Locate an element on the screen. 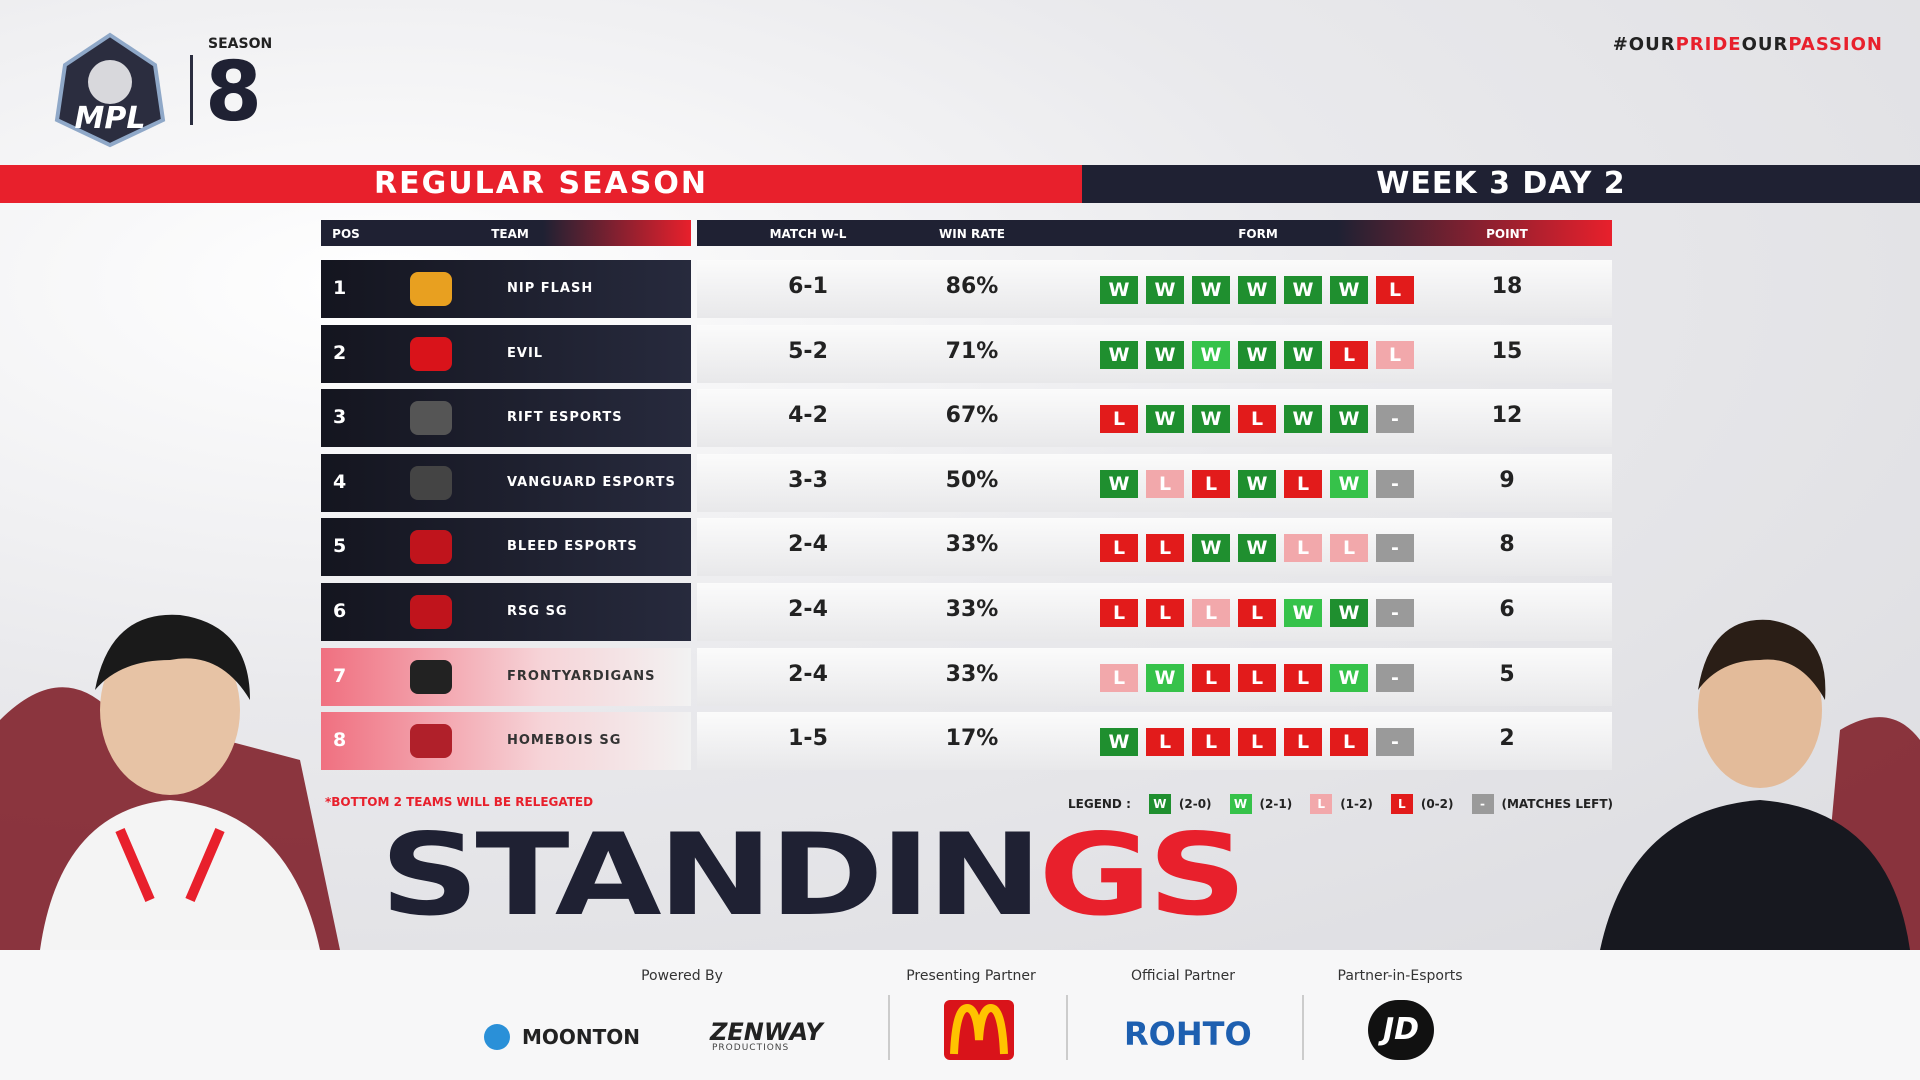  hashtag-part: OUR is located at coordinates (1765, 44).